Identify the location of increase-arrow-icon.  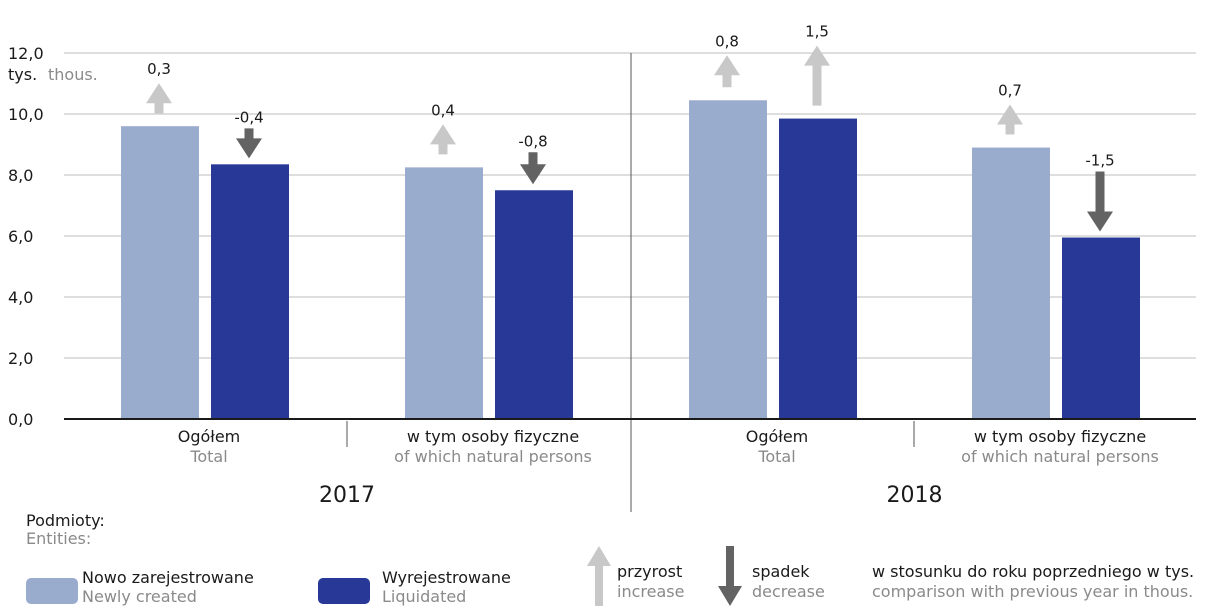
(599, 576).